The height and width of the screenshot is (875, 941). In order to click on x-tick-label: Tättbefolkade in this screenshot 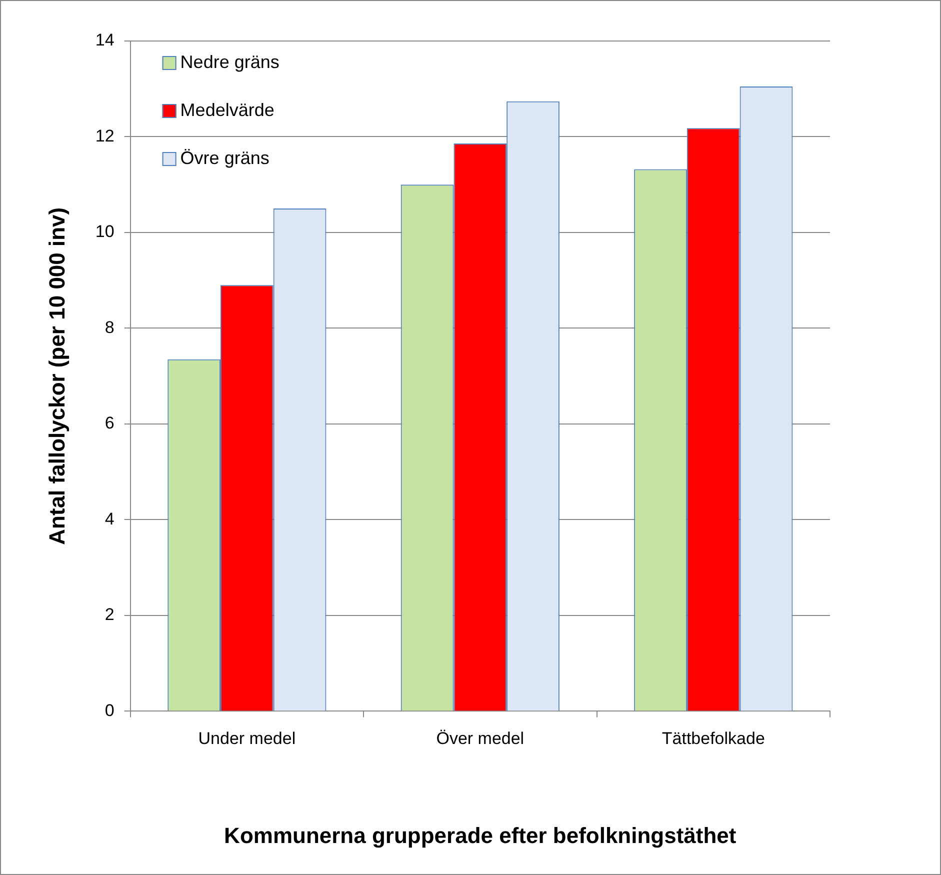, I will do `click(713, 738)`.